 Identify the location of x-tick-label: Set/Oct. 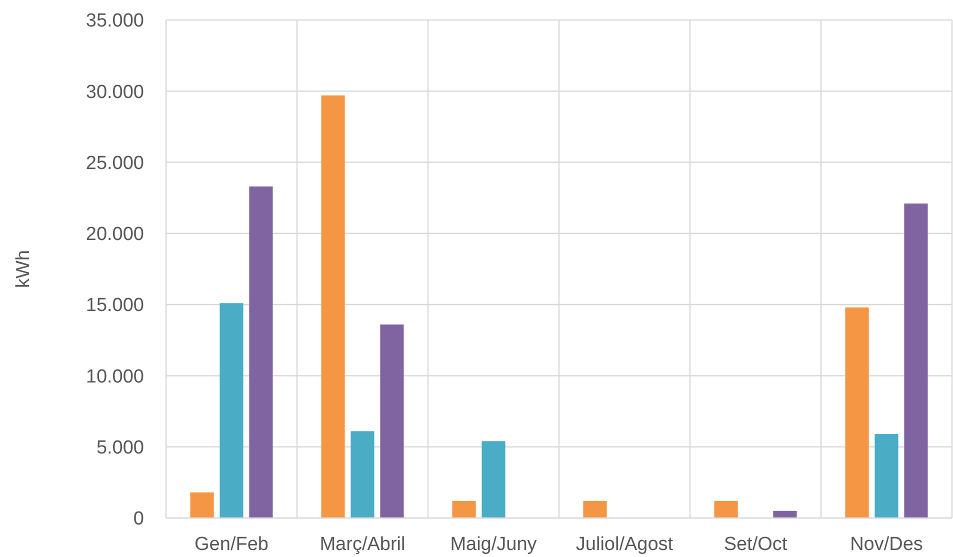
(756, 544).